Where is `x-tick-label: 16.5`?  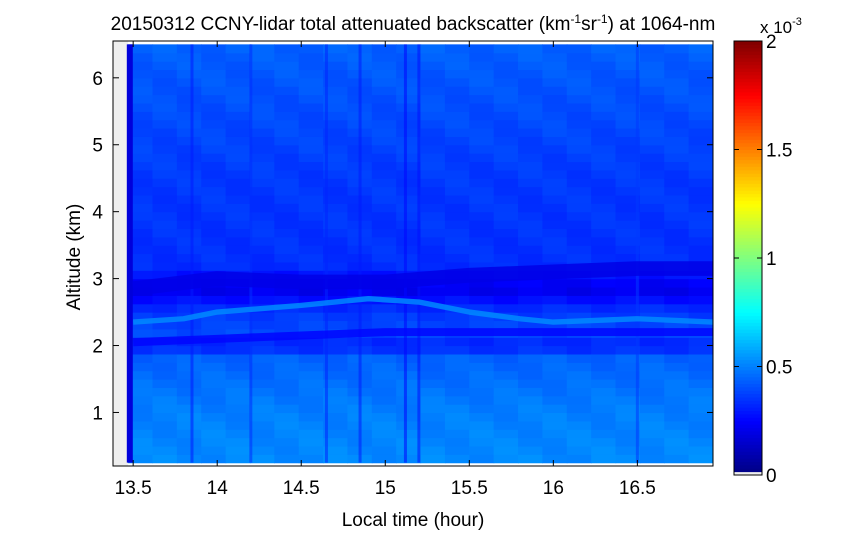
x-tick-label: 16.5 is located at coordinates (637, 488).